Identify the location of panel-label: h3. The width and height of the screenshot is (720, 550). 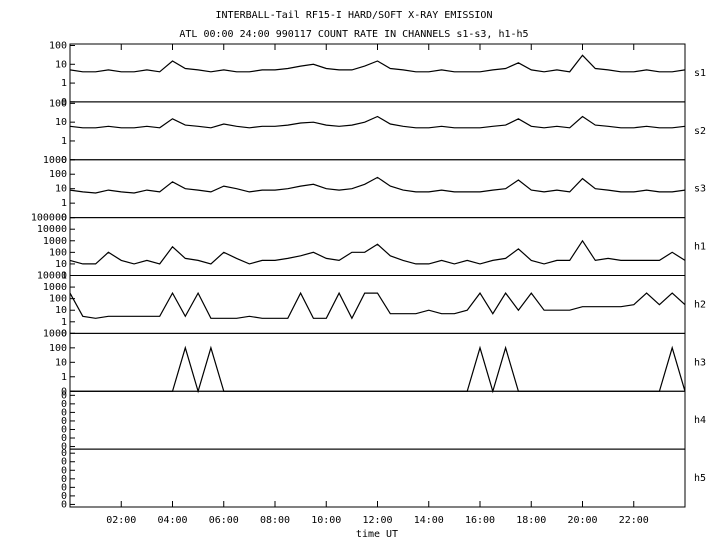
(700, 362).